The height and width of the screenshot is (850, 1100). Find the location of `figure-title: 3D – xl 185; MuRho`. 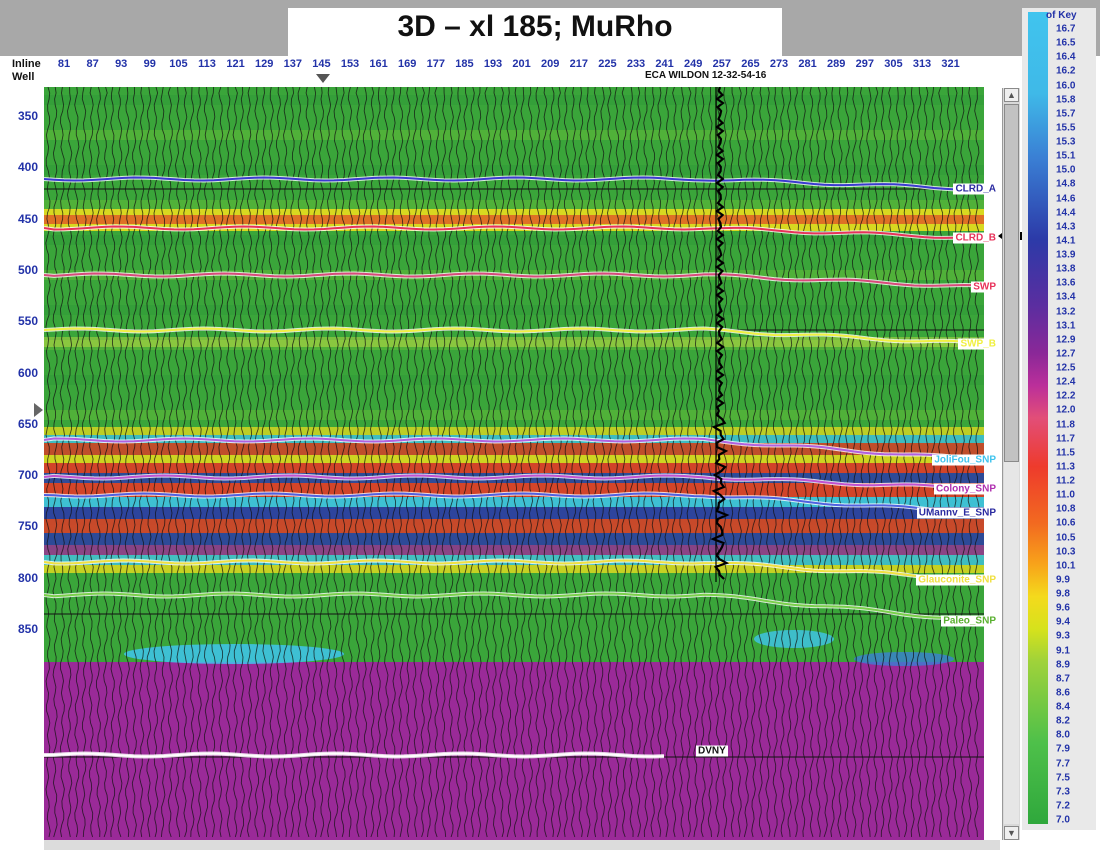

figure-title: 3D – xl 185; MuRho is located at coordinates (535, 26).